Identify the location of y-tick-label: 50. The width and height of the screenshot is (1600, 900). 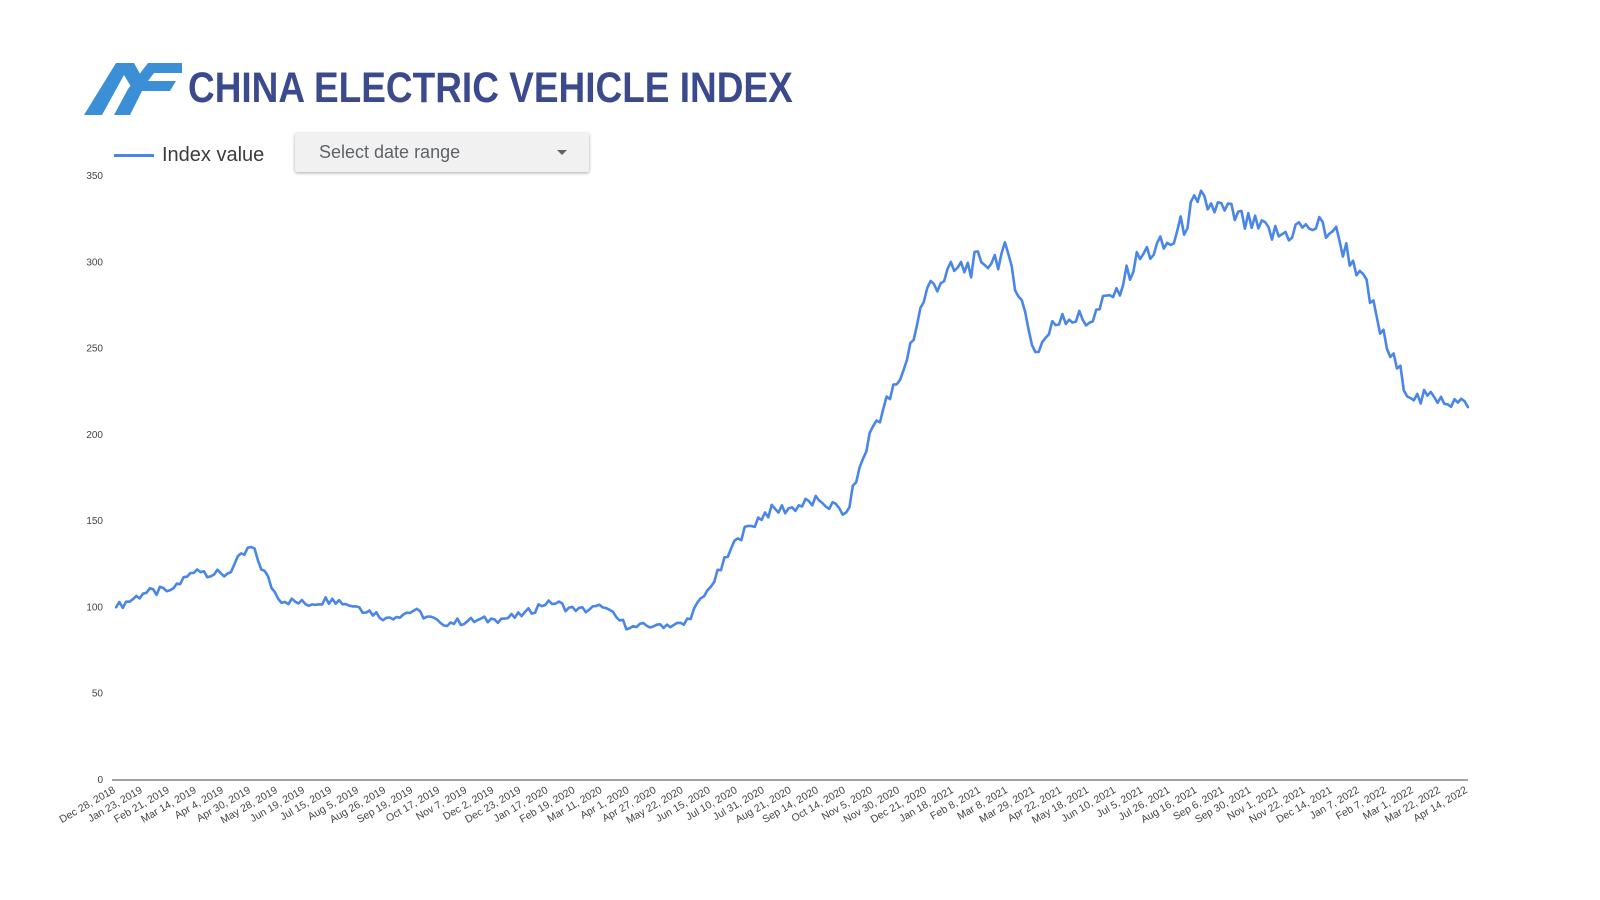
(98, 694).